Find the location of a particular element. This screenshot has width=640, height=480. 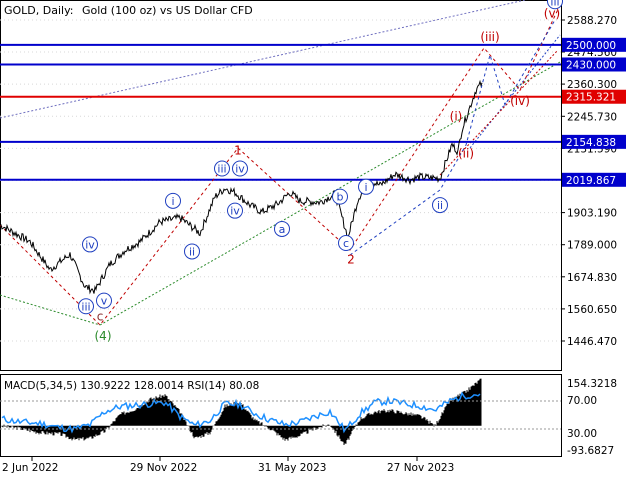

price-tick-label: 1903.190 is located at coordinates (592, 214).